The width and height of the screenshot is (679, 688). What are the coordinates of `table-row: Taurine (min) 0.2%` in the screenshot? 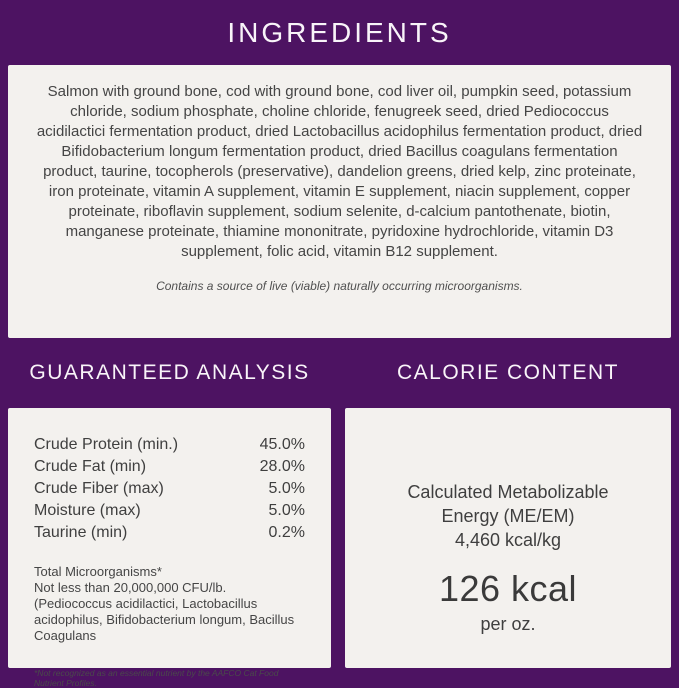 It's located at (169, 533).